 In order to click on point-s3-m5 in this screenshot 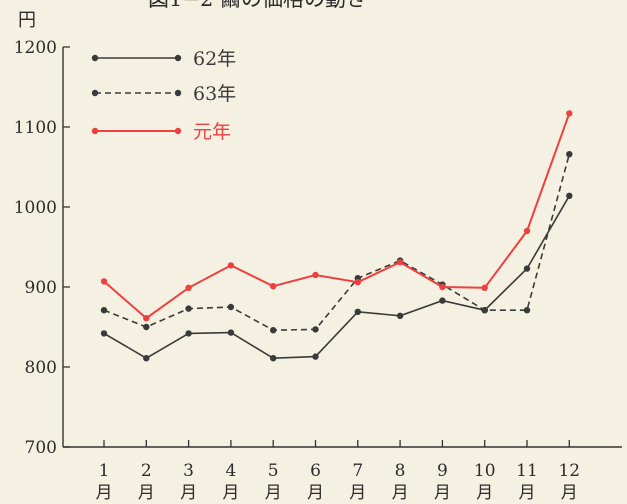, I will do `click(273, 286)`.